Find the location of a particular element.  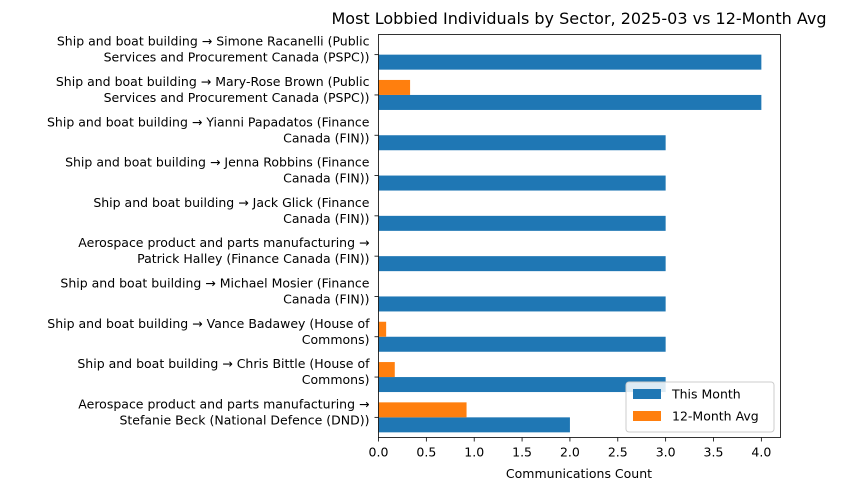

y-tick-label-8-line-1: Commons) is located at coordinates (336, 379).